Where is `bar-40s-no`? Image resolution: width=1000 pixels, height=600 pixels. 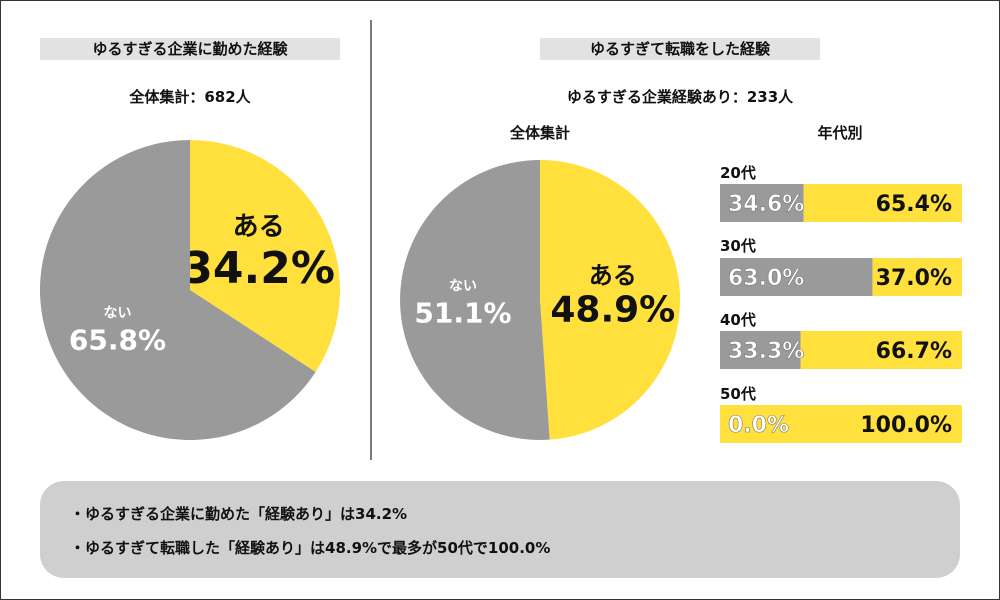
bar-40s-no is located at coordinates (760, 350).